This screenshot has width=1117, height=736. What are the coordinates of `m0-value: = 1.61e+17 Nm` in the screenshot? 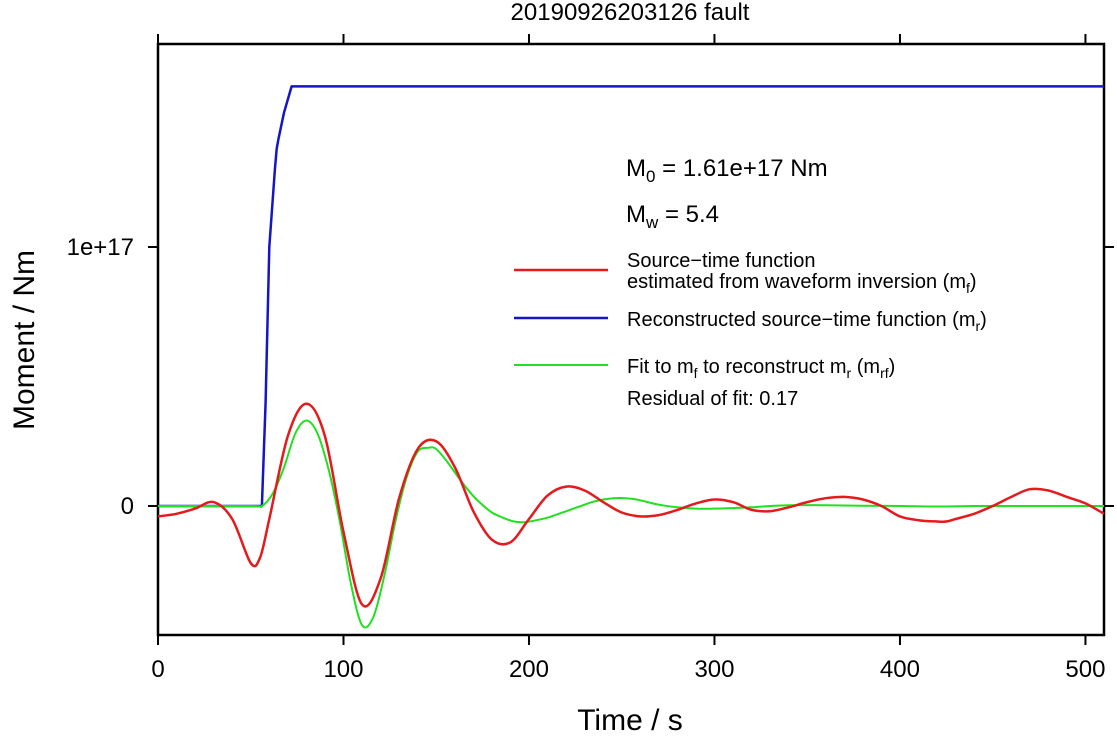 It's located at (741, 168).